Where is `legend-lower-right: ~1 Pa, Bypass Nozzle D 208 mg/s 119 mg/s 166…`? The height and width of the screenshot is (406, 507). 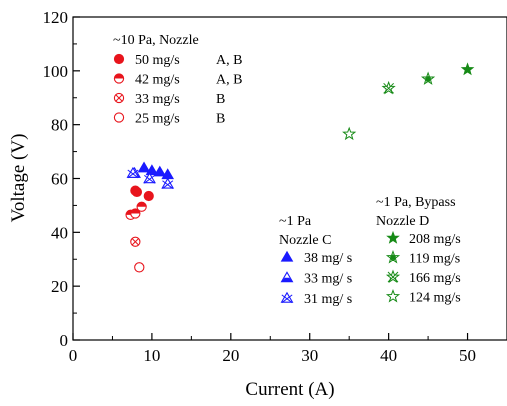
legend-lower-right: ~1 Pa, Bypass Nozzle D 208 mg/s 119 mg/s 166… is located at coordinates (418, 250).